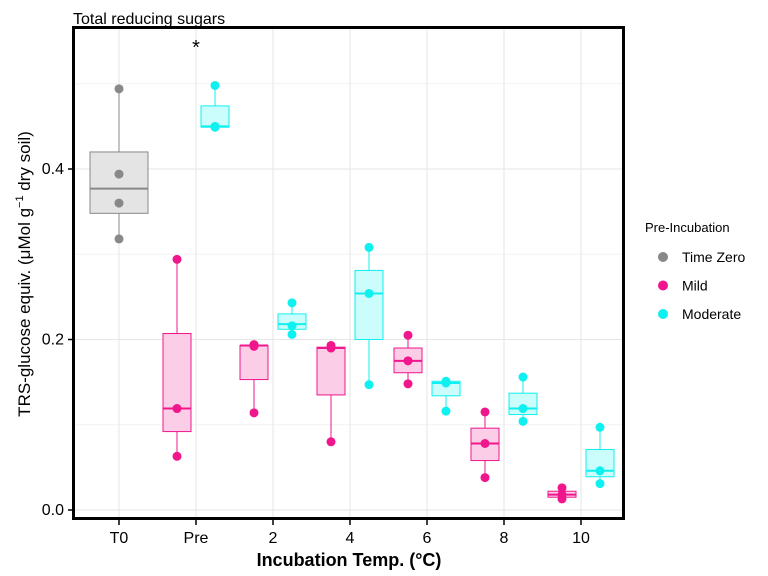 Image resolution: width=768 pixels, height=576 pixels. What do you see at coordinates (711, 314) in the screenshot?
I see `legend-label-moderate: Moderate` at bounding box center [711, 314].